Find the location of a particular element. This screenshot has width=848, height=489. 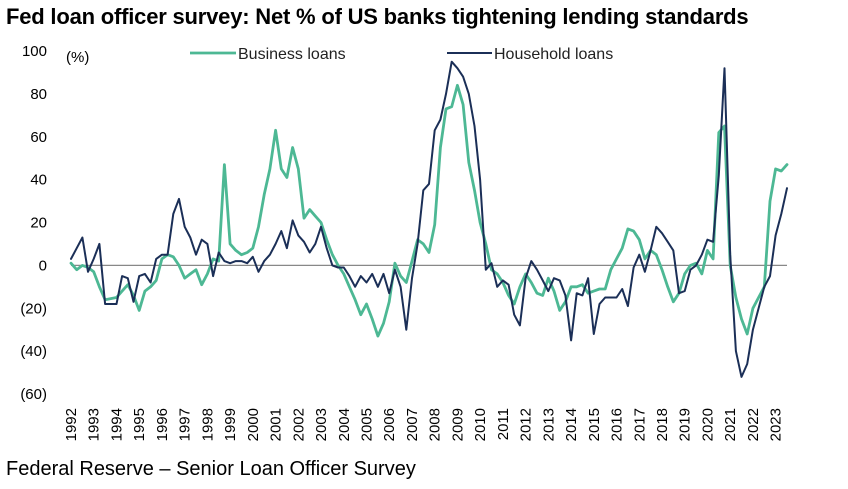

x-tick-label: 2020 is located at coordinates (707, 424).